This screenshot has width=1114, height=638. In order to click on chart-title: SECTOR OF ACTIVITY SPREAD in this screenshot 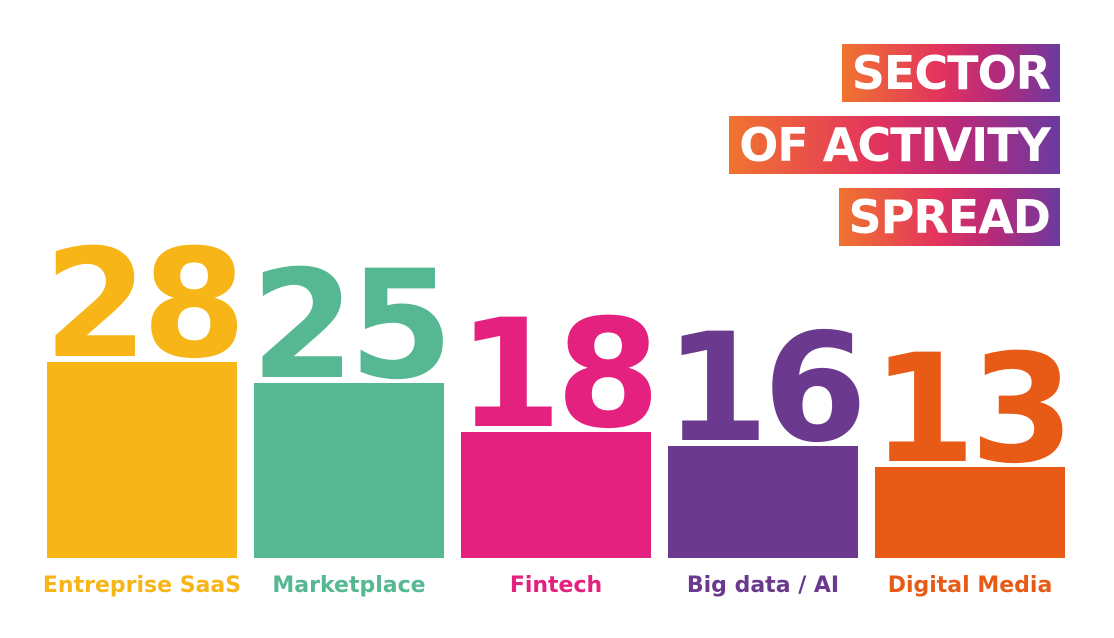, I will do `click(860, 149)`.